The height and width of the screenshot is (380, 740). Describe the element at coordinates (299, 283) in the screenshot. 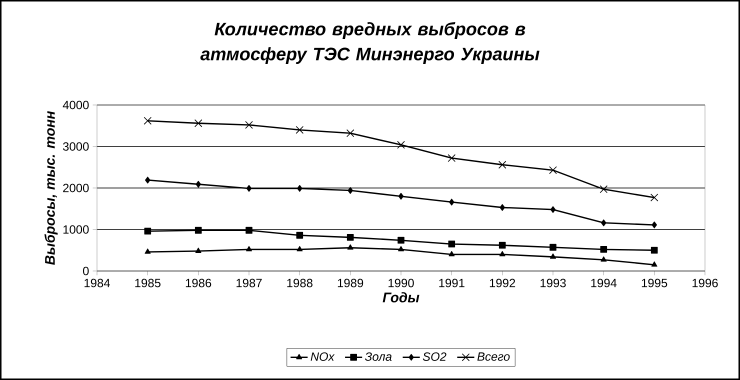

I see `x-tick-label: 1988` at that location.